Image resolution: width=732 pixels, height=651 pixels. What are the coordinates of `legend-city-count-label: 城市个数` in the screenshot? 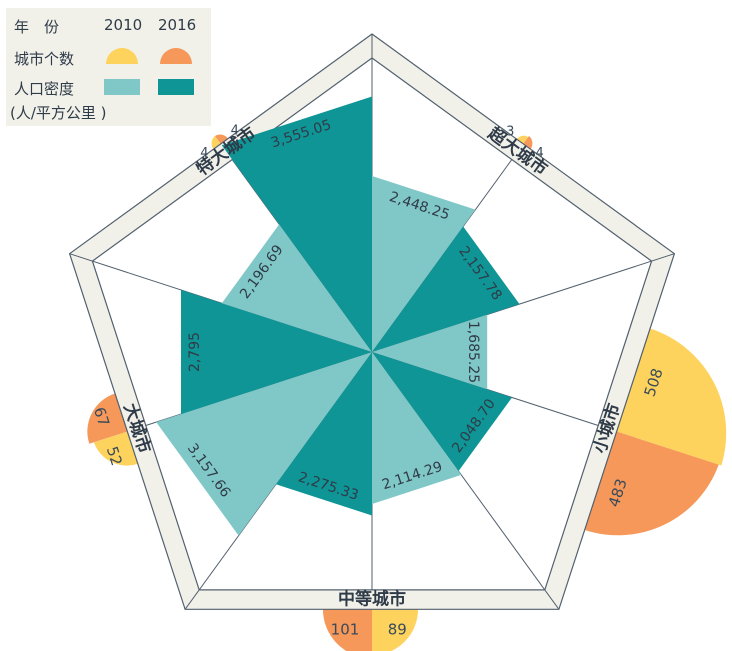 It's located at (44, 59).